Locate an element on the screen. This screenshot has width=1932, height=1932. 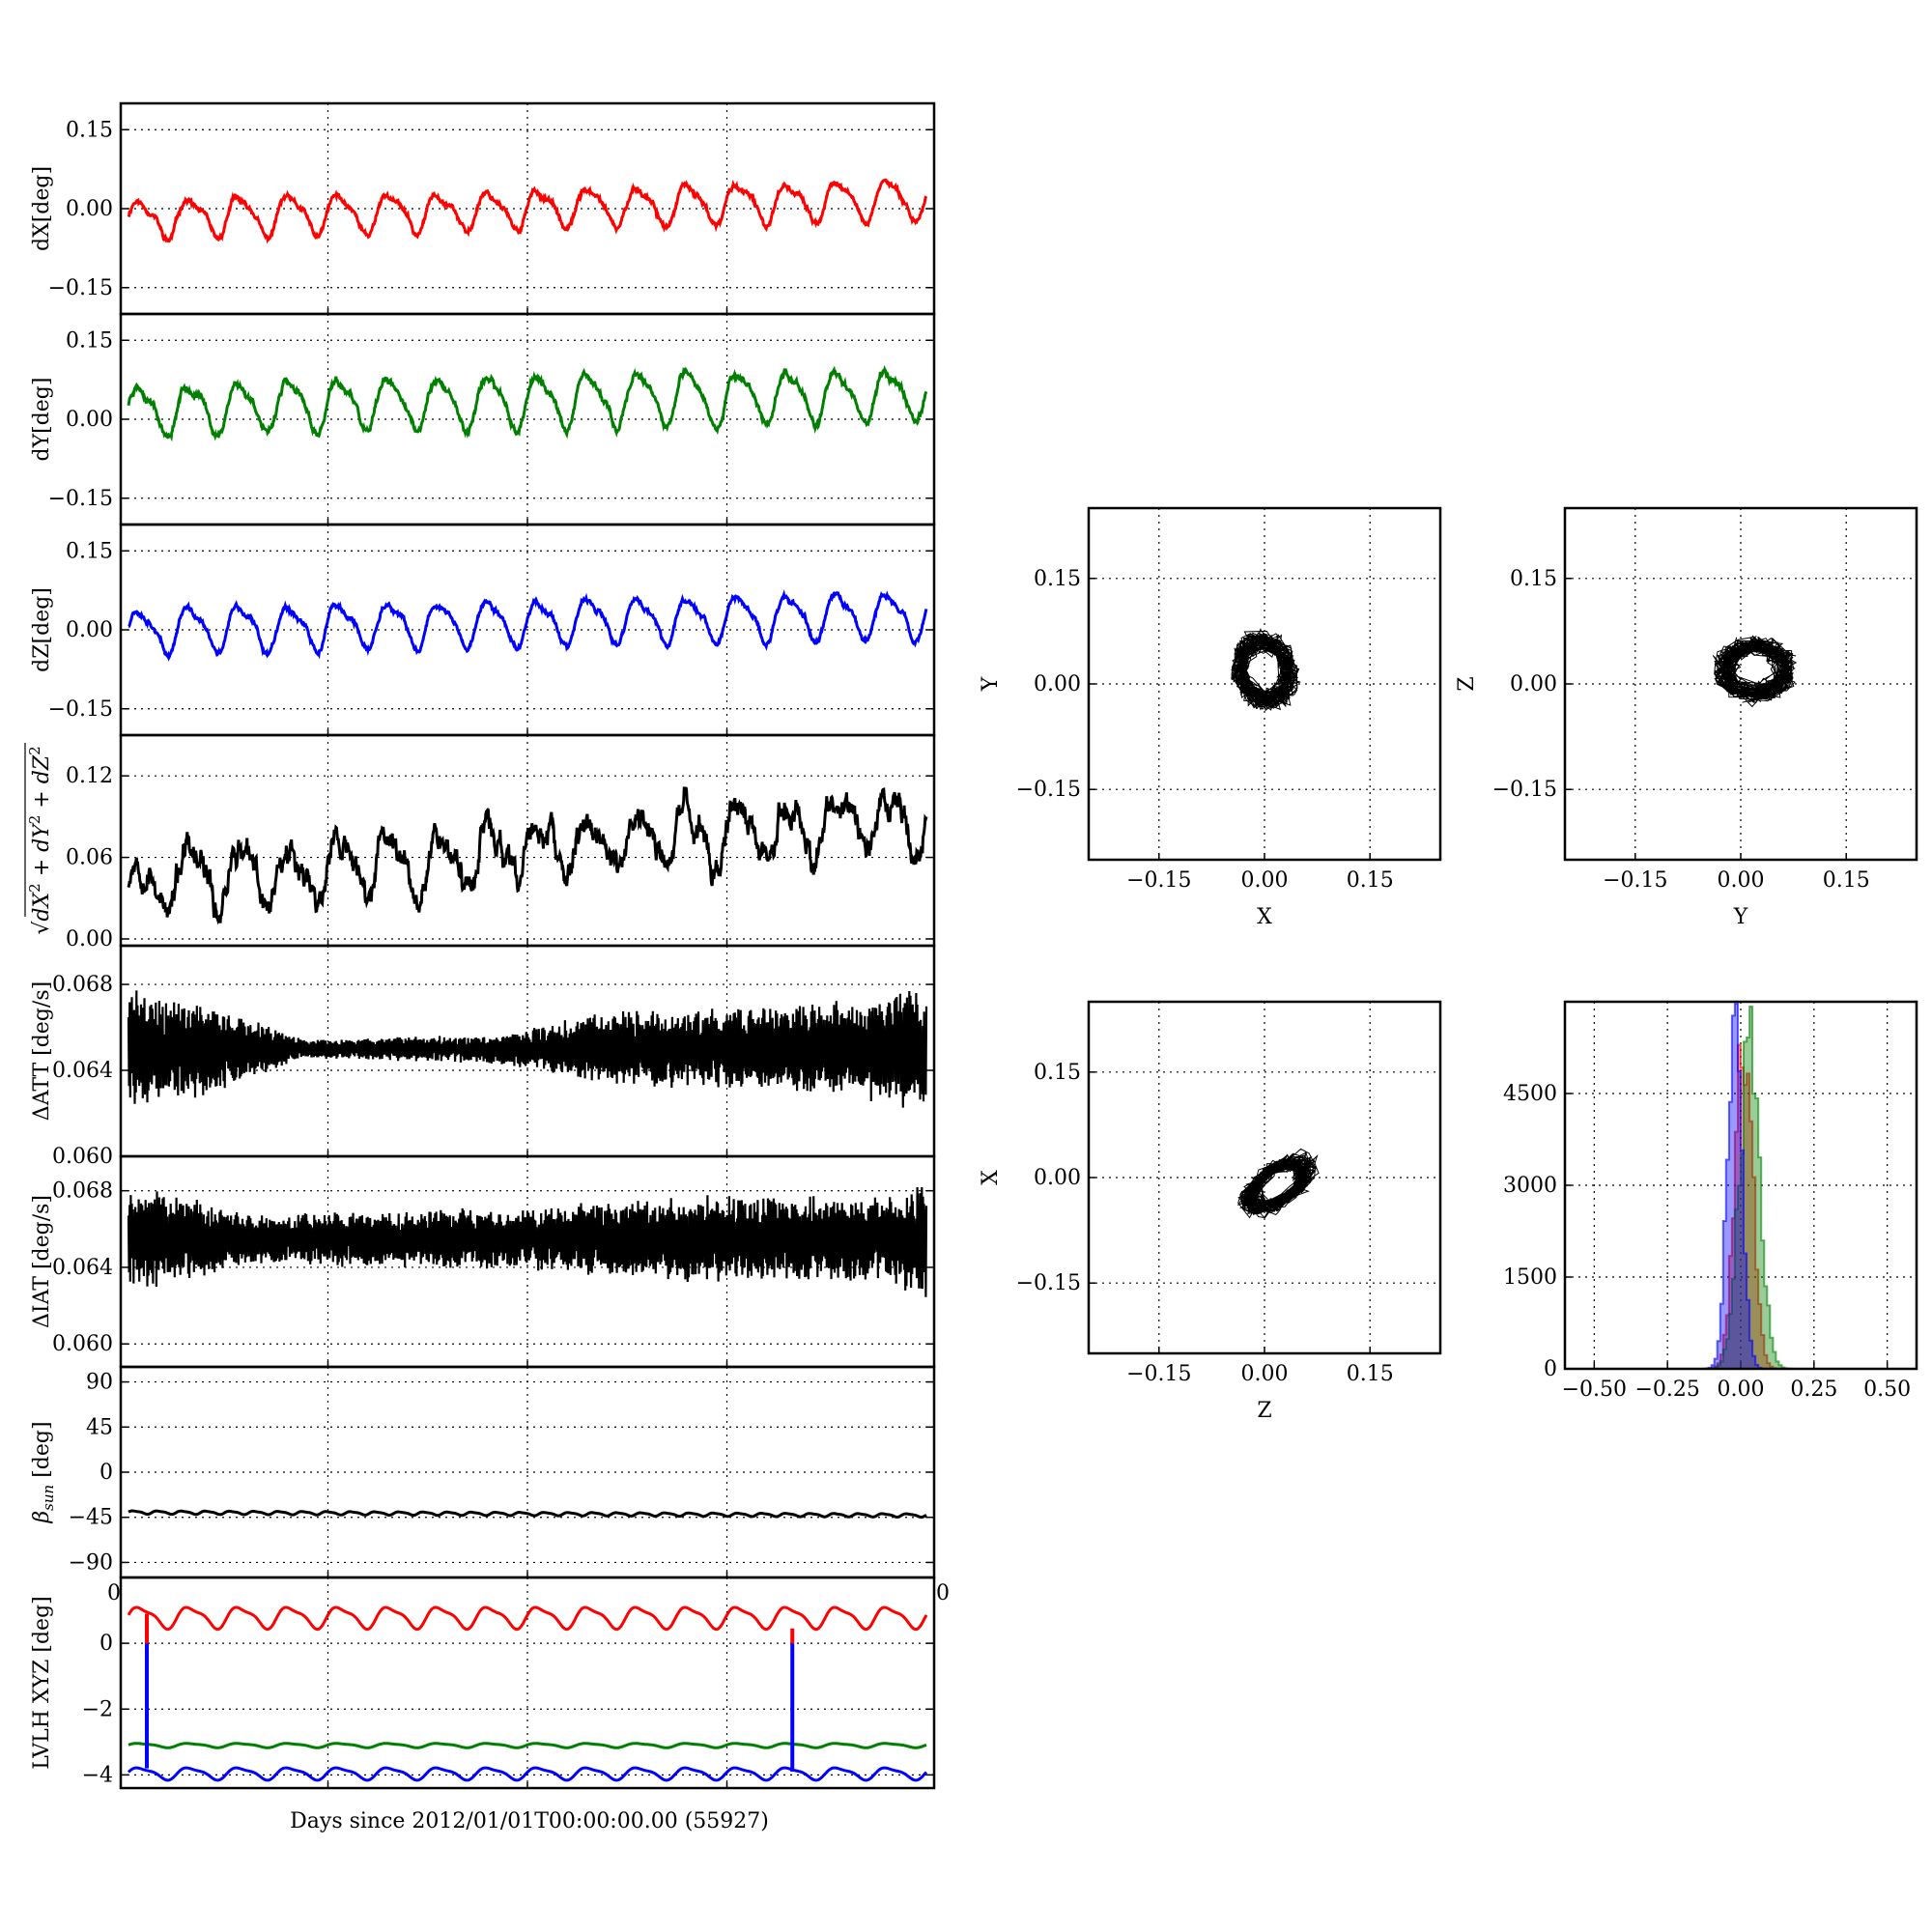
y-axis-label: dZ[deg] is located at coordinates (42, 629).